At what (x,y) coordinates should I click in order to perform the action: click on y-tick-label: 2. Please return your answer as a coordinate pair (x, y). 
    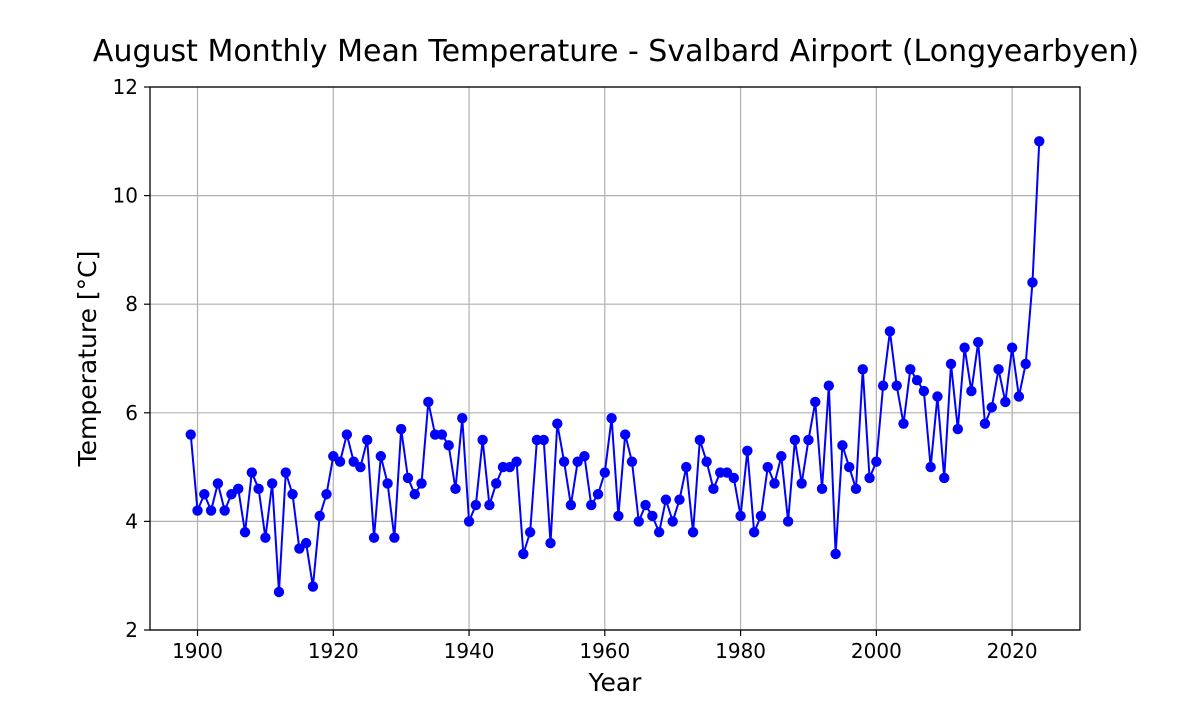
    Looking at the image, I should click on (131, 630).